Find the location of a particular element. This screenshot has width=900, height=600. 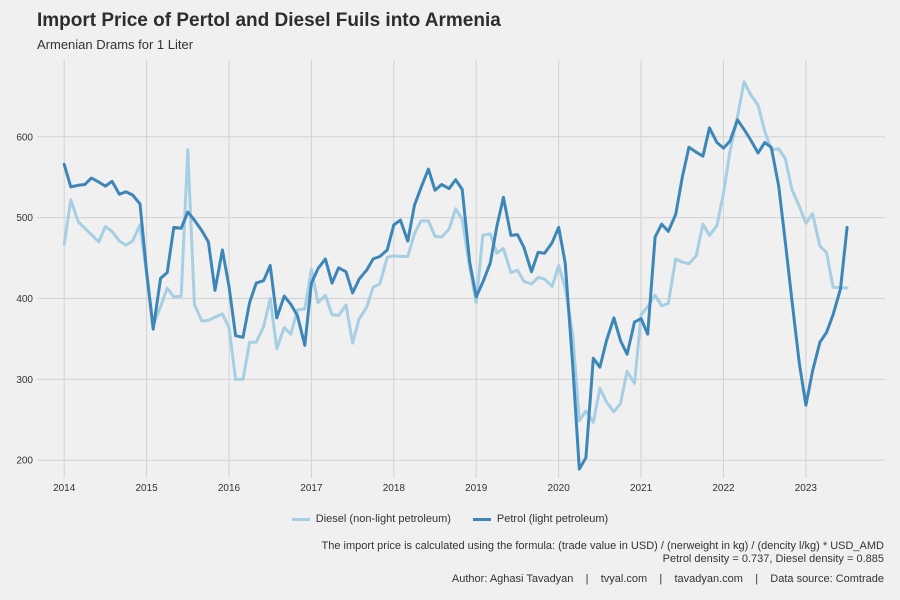

x-tick-label: 2019 is located at coordinates (476, 488).